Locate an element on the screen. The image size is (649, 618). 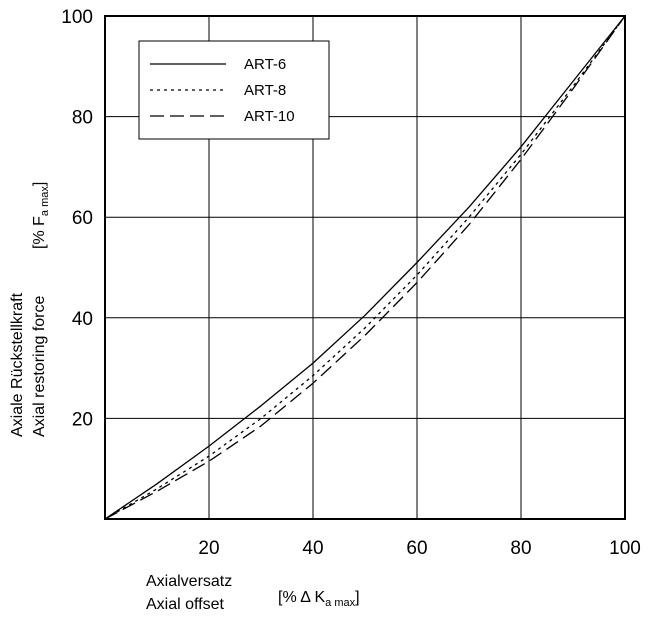
legend-box is located at coordinates (234, 90).